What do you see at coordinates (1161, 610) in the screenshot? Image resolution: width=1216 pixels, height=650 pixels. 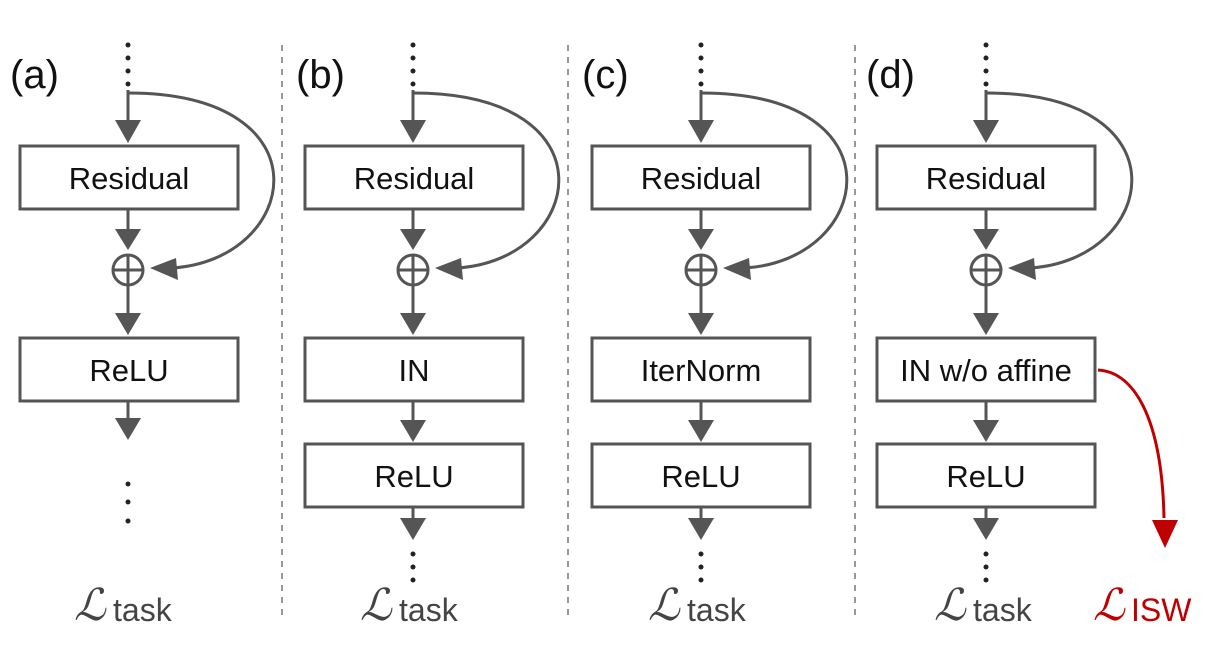 I see `isw-loss-subscript: ISW` at bounding box center [1161, 610].